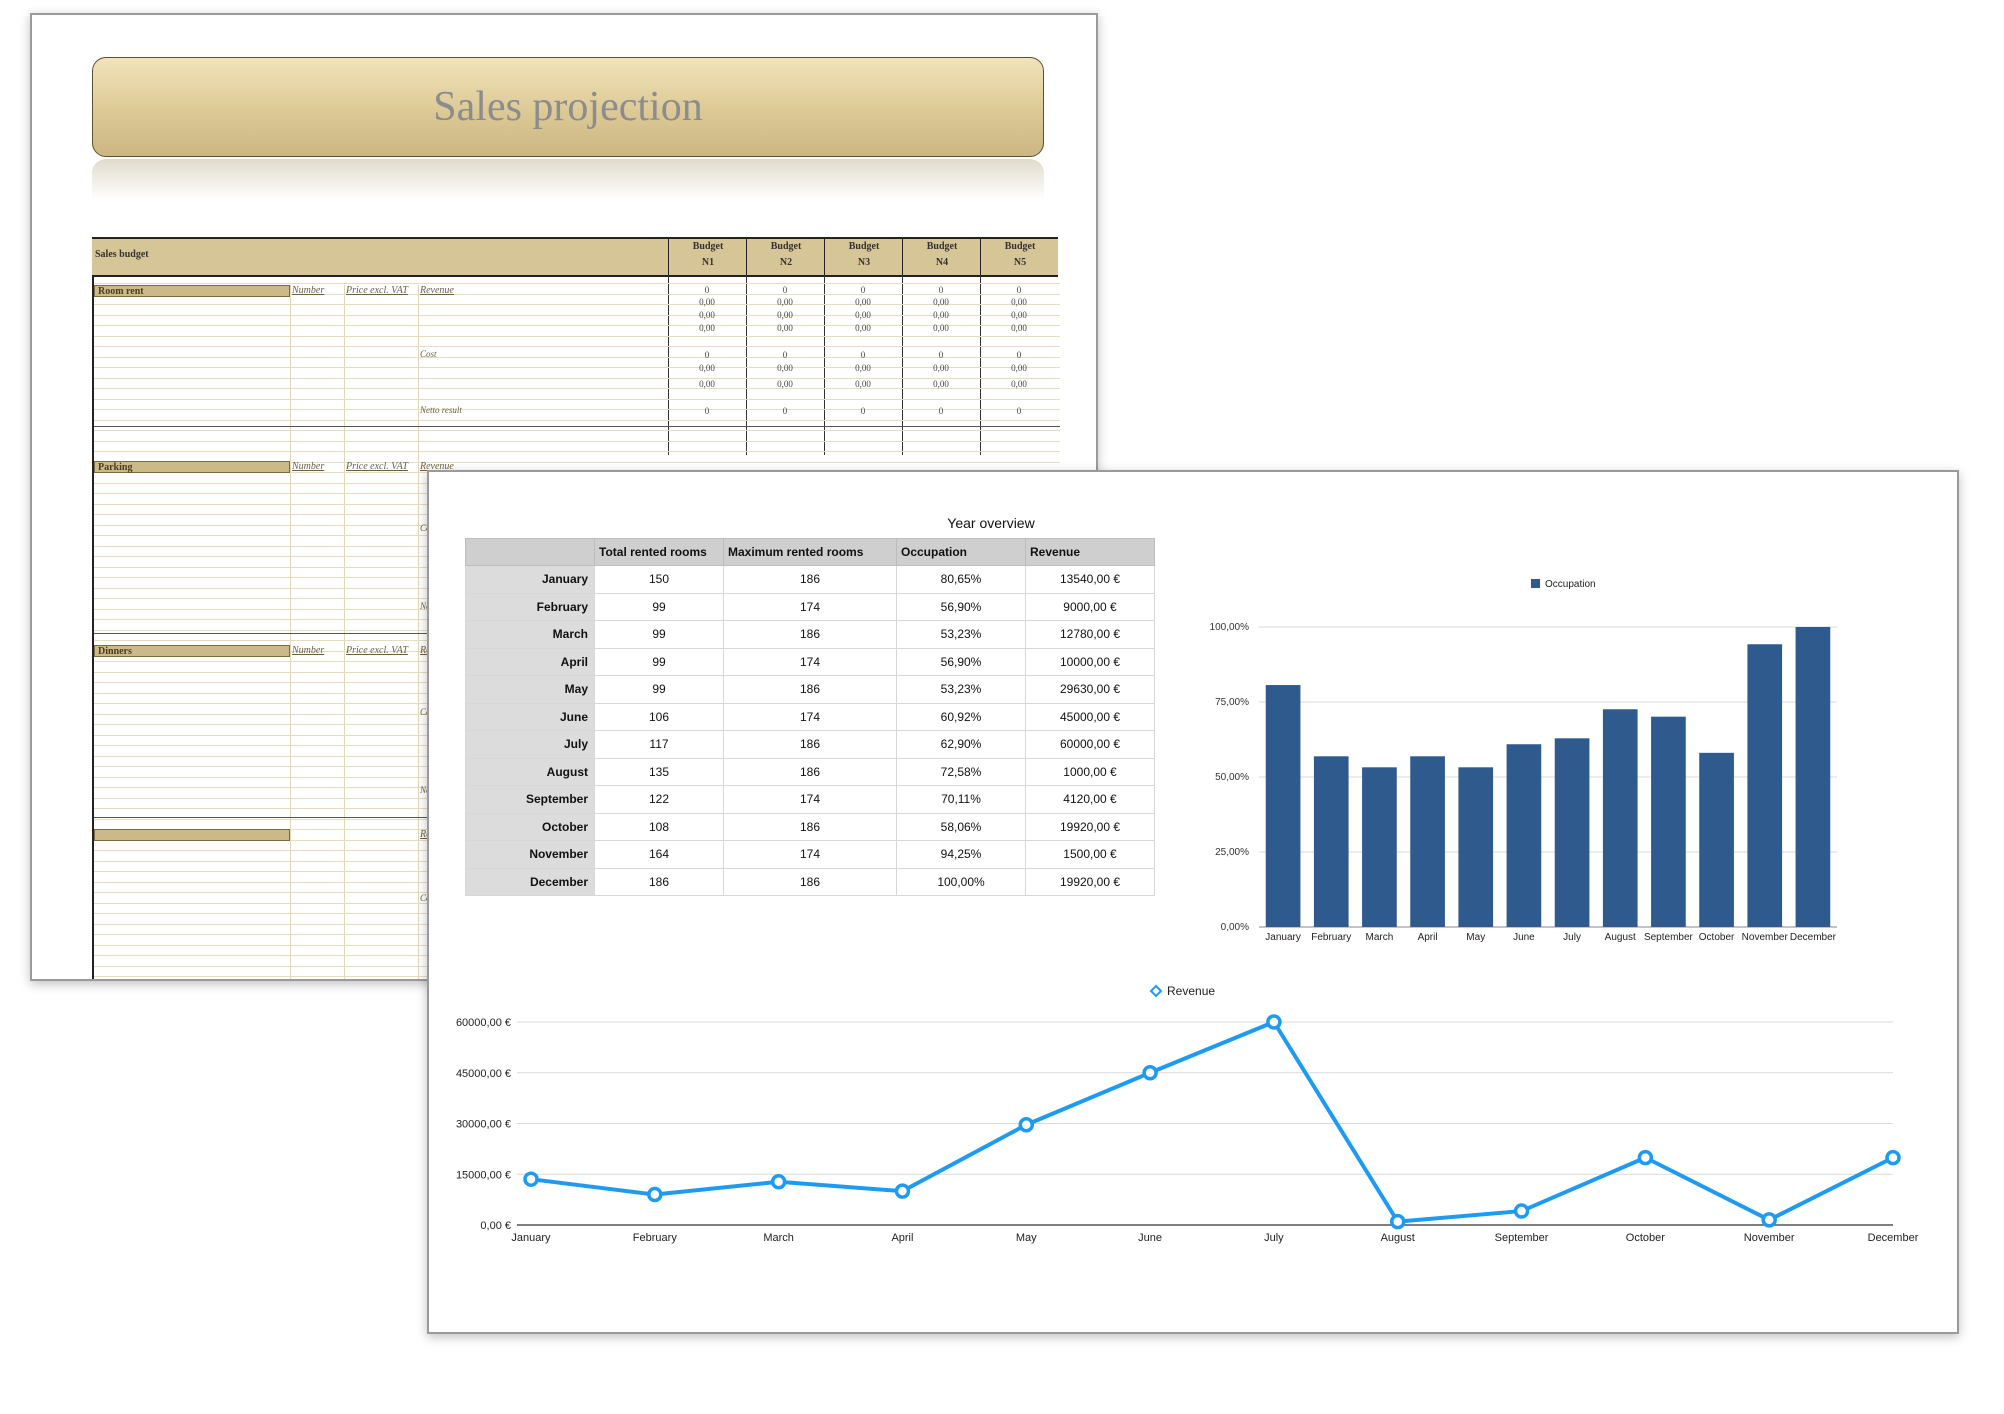  What do you see at coordinates (1090, 716) in the screenshot?
I see `table-cell: 45000,00 €` at bounding box center [1090, 716].